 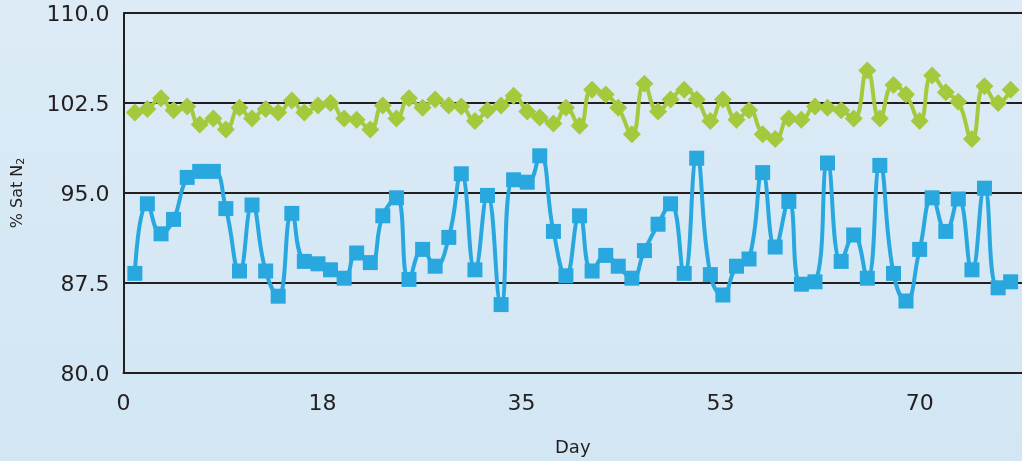 I want to click on x-tick-label: 53, so click(x=720, y=402).